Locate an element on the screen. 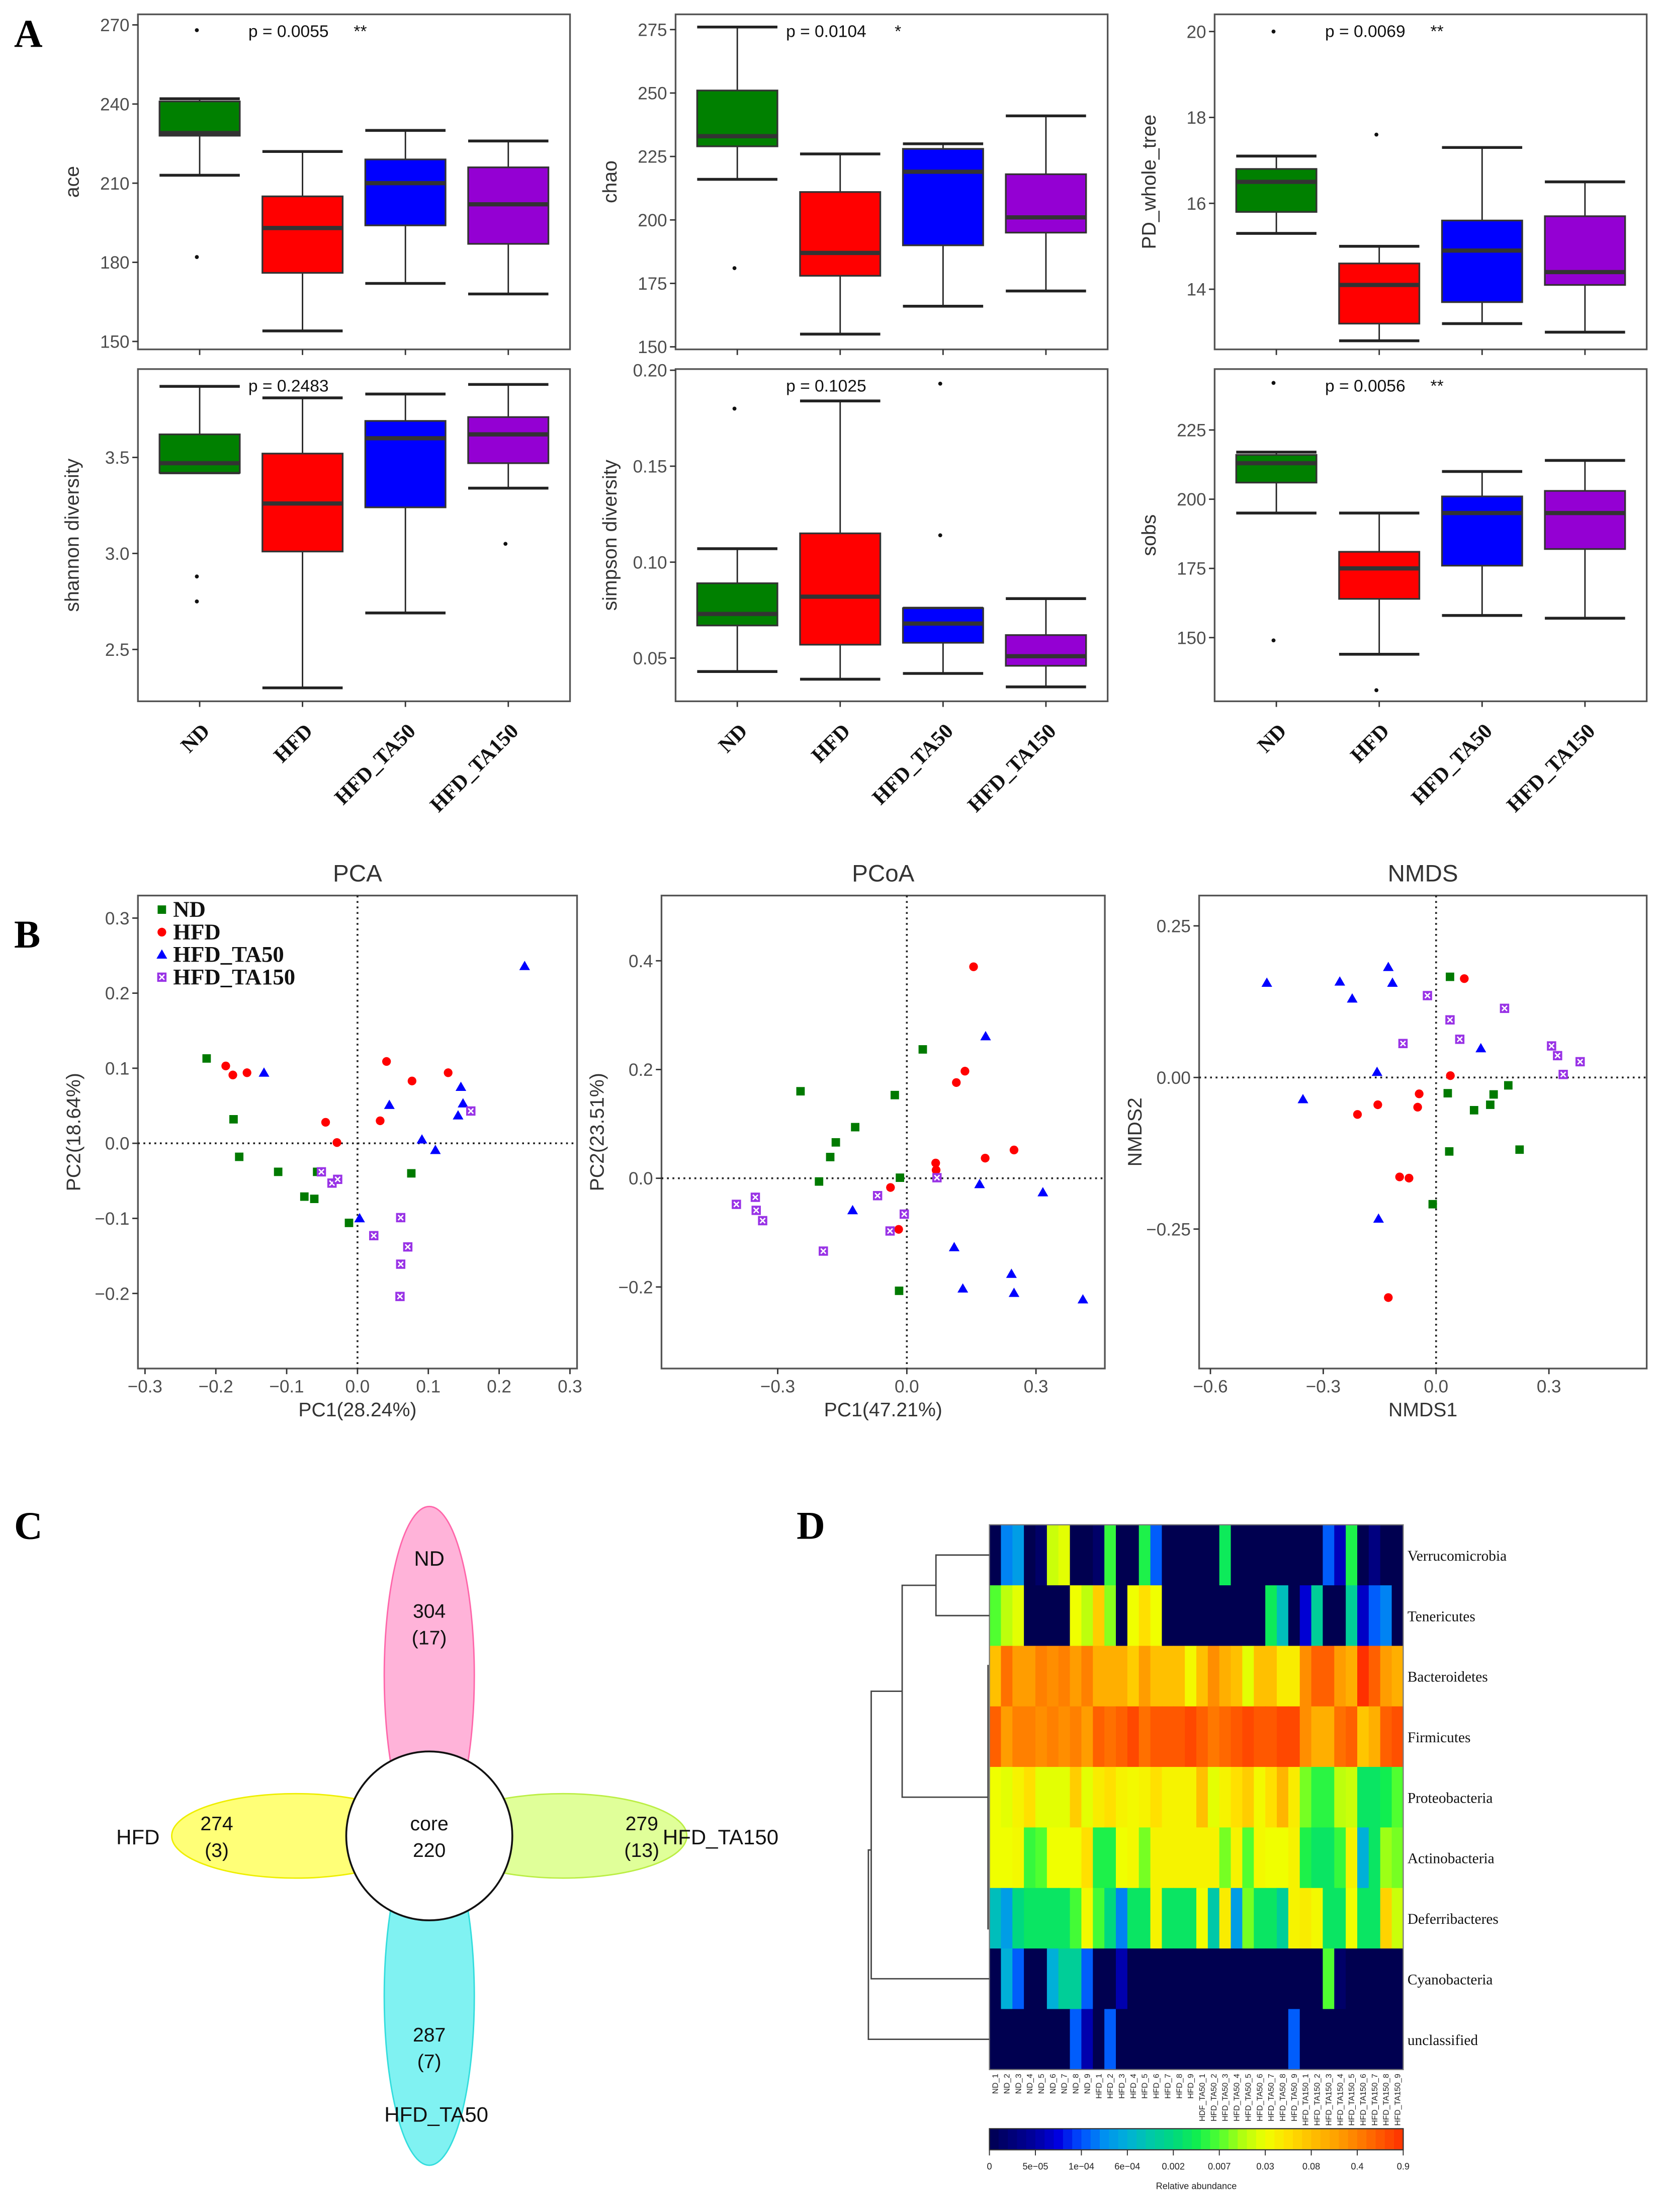 The height and width of the screenshot is (2212, 1665). heatmap-column-label: HFD_TA150_2 is located at coordinates (1317, 2099).